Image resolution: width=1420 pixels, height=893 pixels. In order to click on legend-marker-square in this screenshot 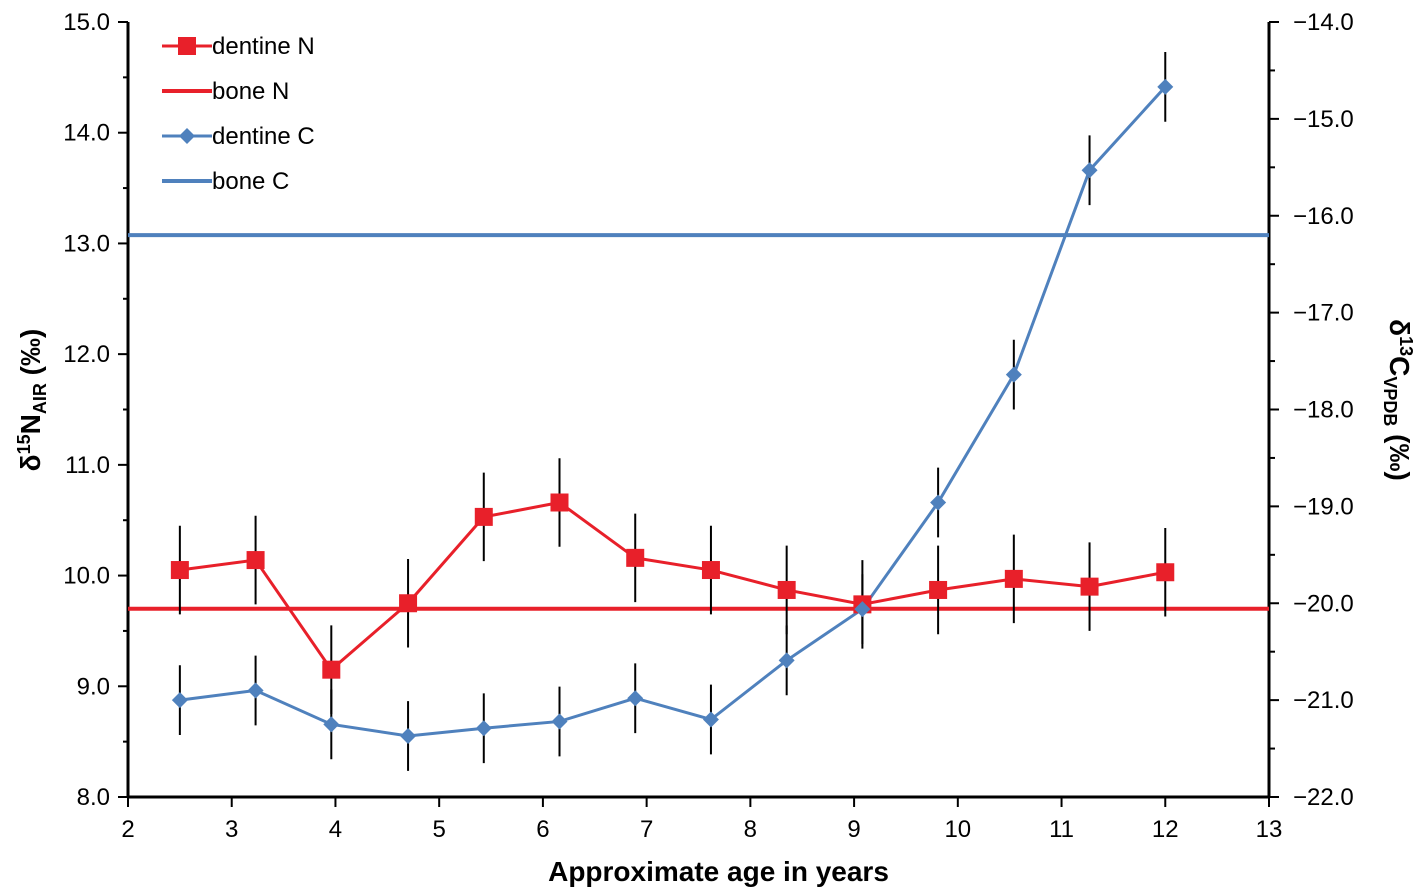, I will do `click(187, 46)`.